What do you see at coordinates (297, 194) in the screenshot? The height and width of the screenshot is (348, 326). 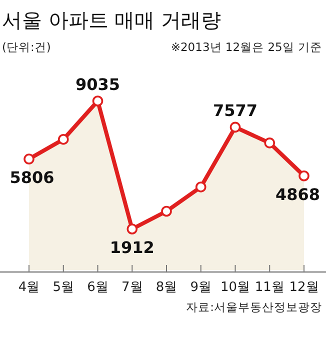 I see `data-label: 4868` at bounding box center [297, 194].